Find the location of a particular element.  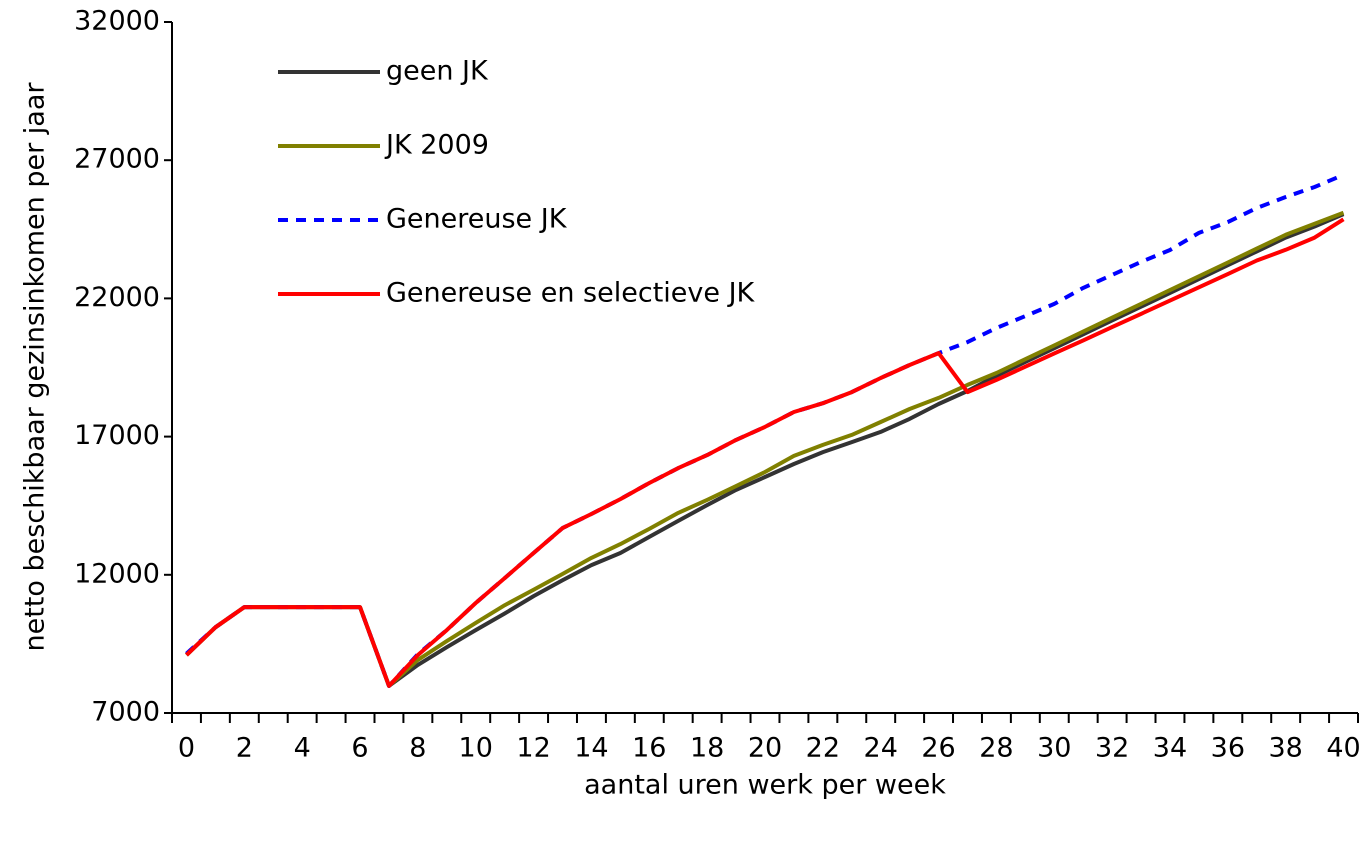

x-tick-label: 26 is located at coordinates (938, 748).